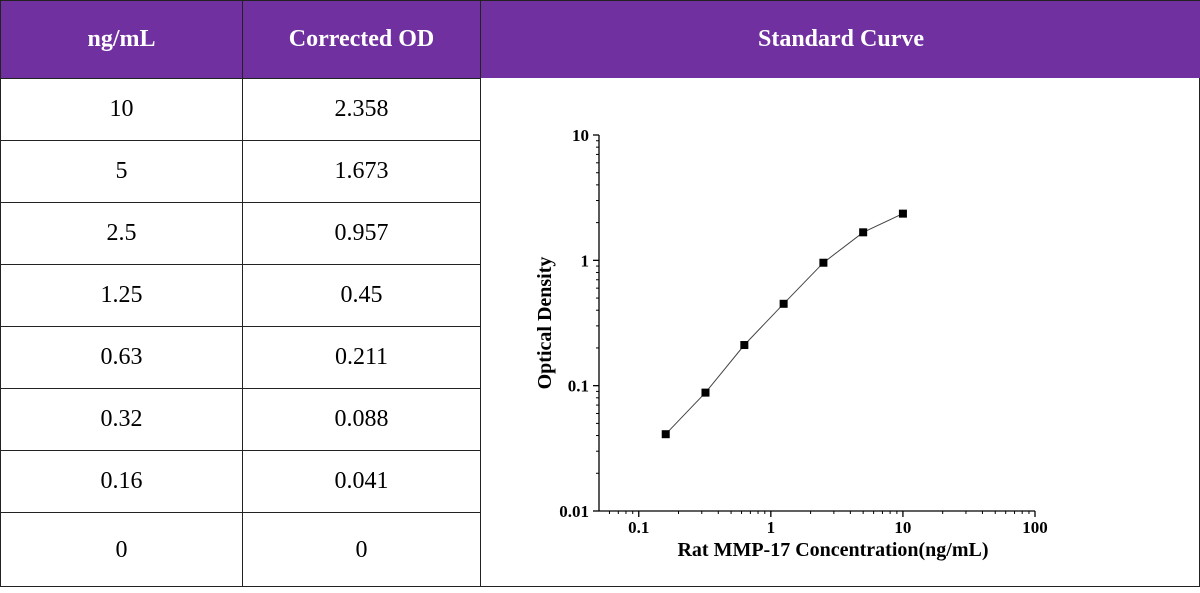 The width and height of the screenshot is (1200, 593). I want to click on x-tick-label: 1, so click(771, 527).